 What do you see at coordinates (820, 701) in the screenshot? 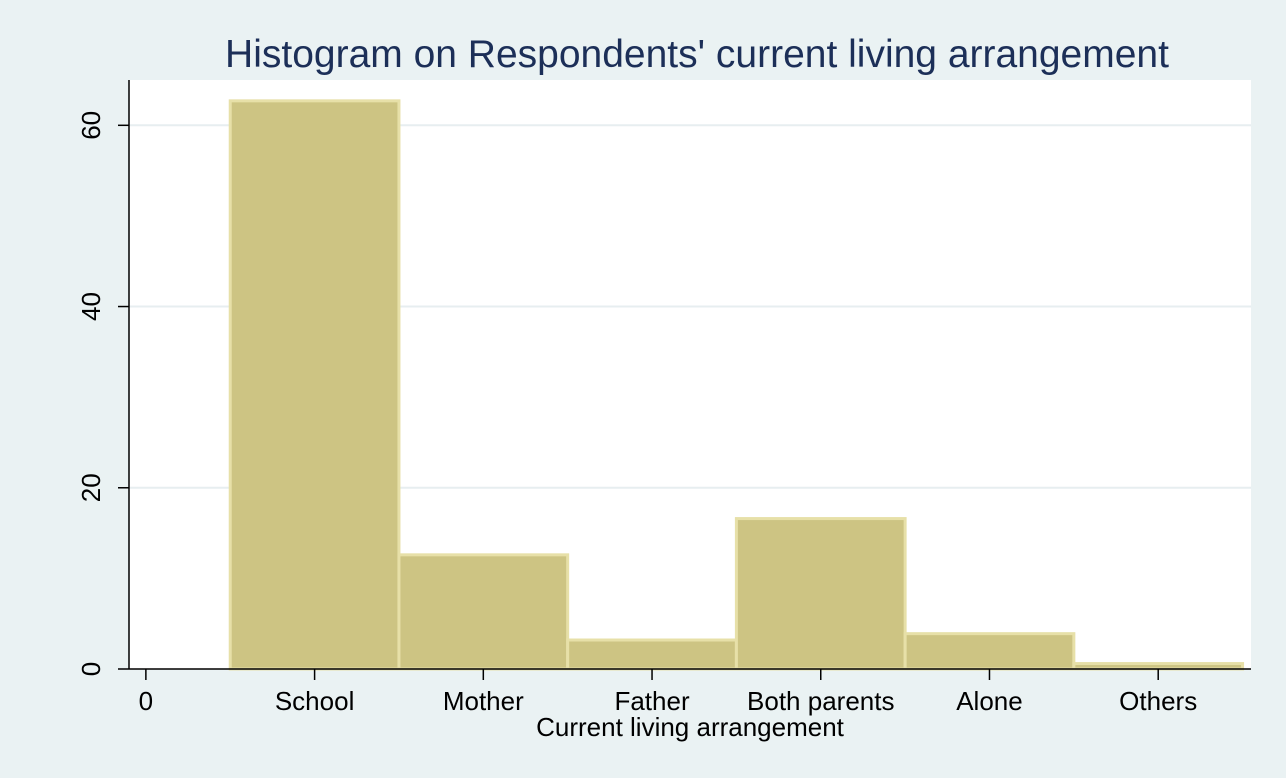
I see `x-tick-label: Both parents` at bounding box center [820, 701].